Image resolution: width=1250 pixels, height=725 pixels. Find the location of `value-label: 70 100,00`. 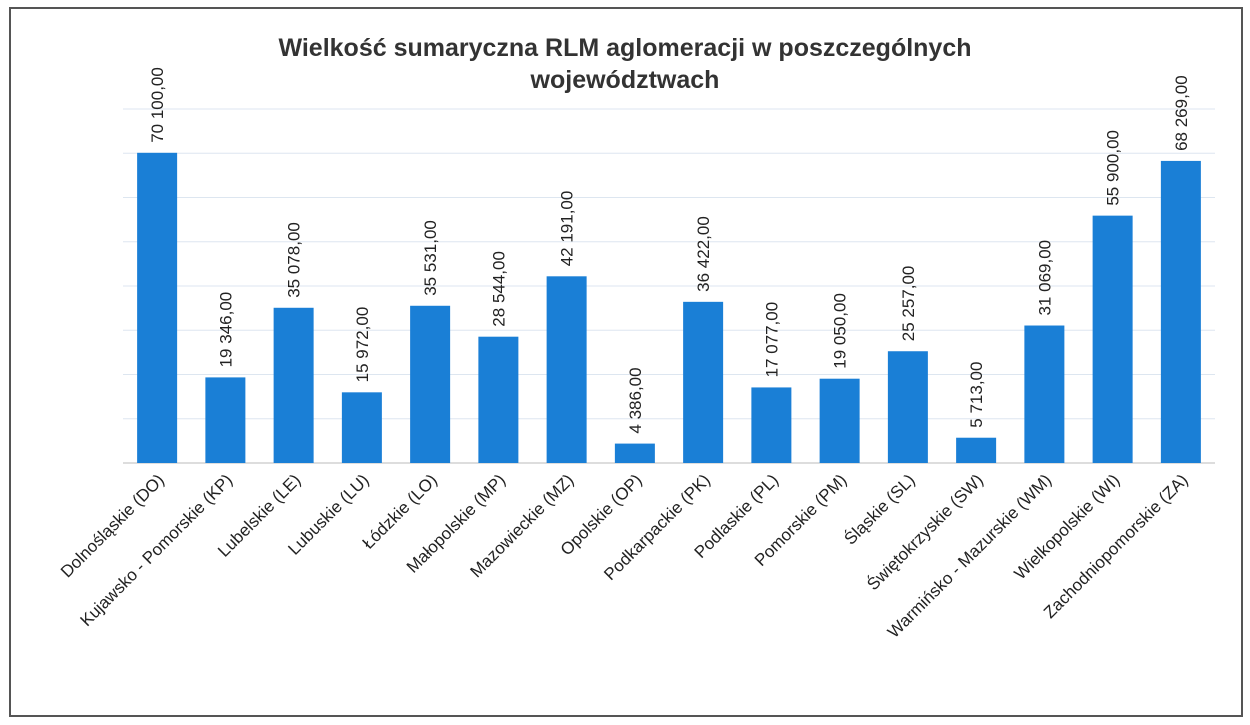

value-label: 70 100,00 is located at coordinates (157, 105).